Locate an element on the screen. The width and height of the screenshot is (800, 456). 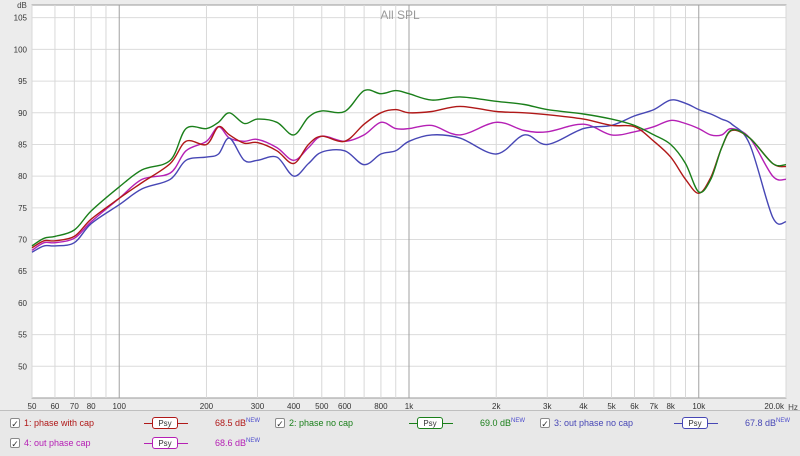
legend-label: 1: phase with cap is located at coordinates (59, 423).